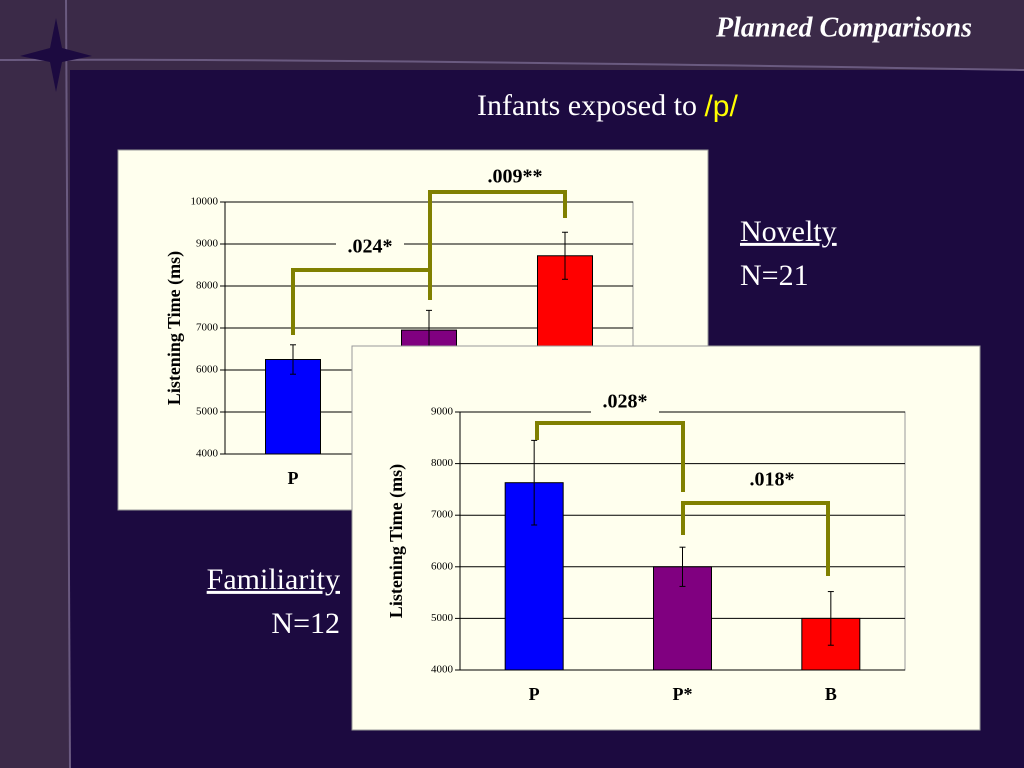 The height and width of the screenshot is (768, 1024). I want to click on bar, so click(293, 407).